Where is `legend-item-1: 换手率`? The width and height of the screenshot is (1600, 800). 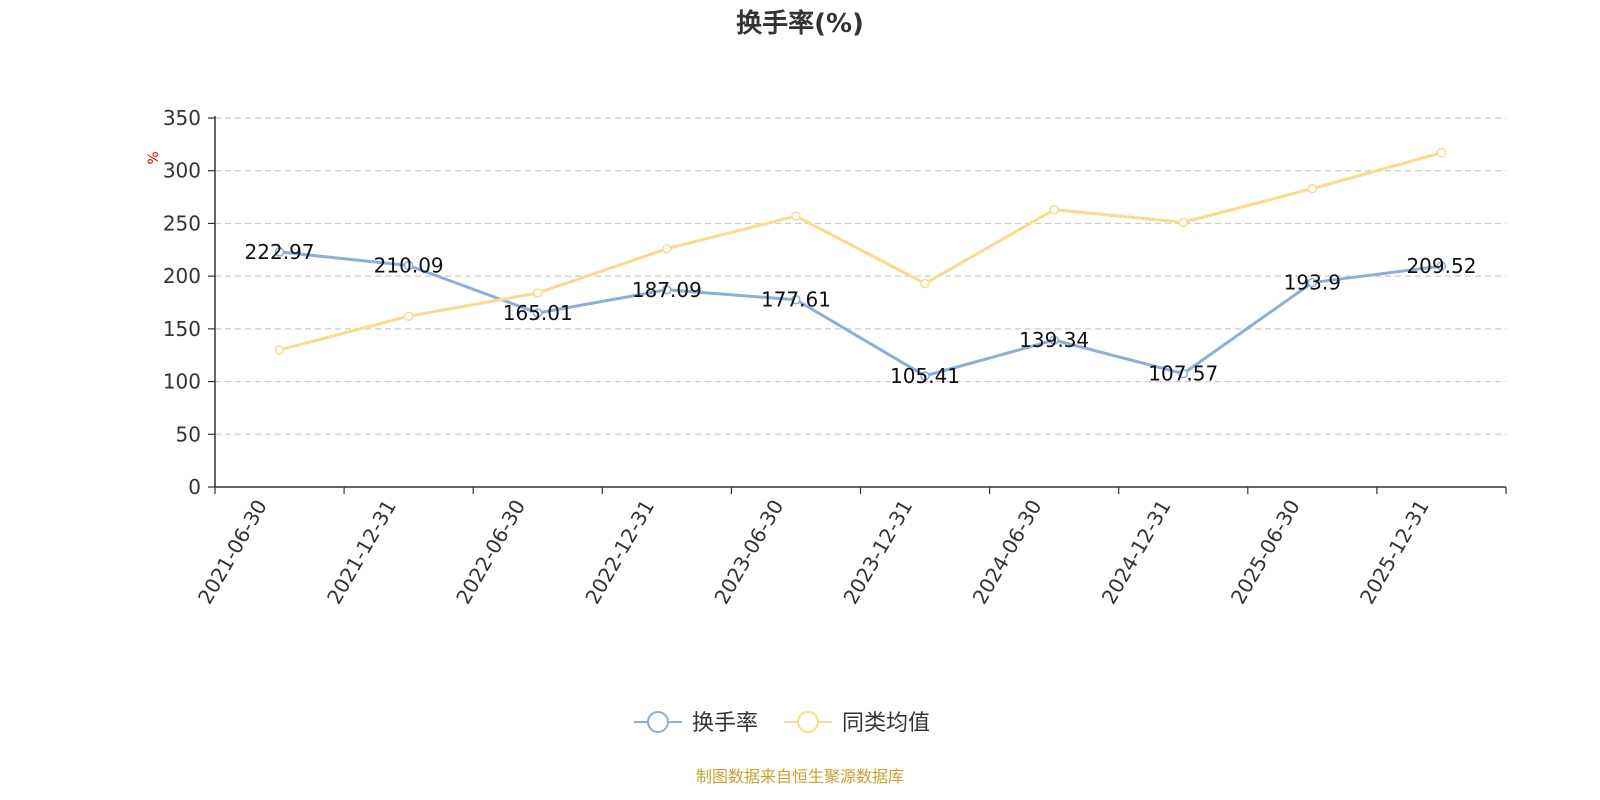
legend-item-1: 换手率 is located at coordinates (696, 723).